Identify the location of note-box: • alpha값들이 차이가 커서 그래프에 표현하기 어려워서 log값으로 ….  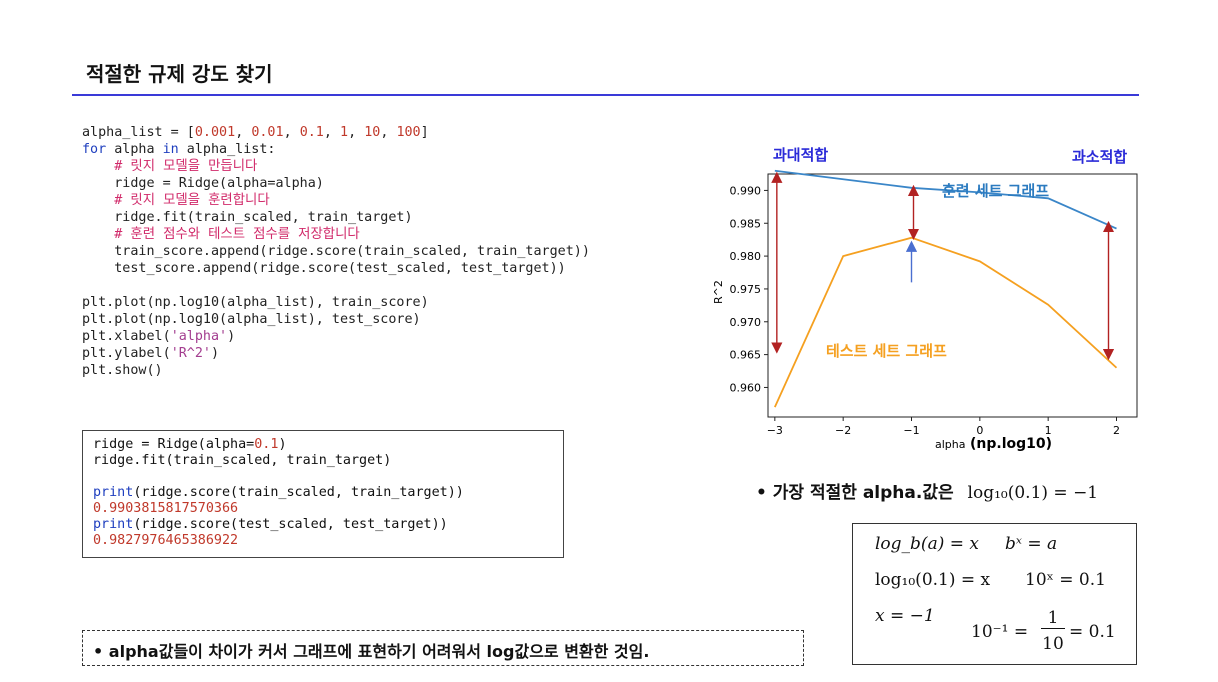
(443, 648).